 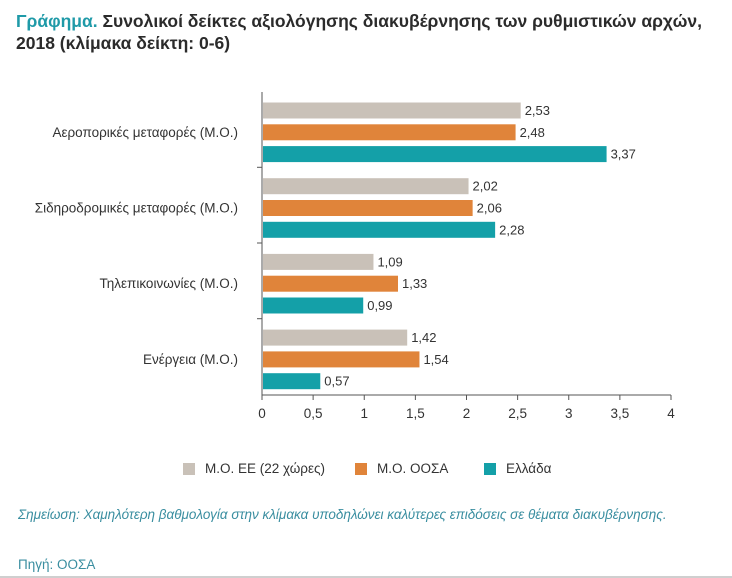 What do you see at coordinates (619, 413) in the screenshot?
I see `x-tick-label: 3,5` at bounding box center [619, 413].